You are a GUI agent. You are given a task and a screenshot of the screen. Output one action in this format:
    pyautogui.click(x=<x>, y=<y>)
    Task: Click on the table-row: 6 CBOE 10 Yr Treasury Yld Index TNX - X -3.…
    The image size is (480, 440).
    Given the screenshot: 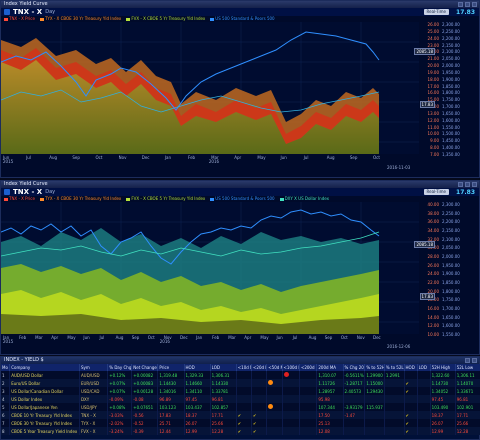 What is the action you would take?
    pyautogui.click(x=240, y=415)
    